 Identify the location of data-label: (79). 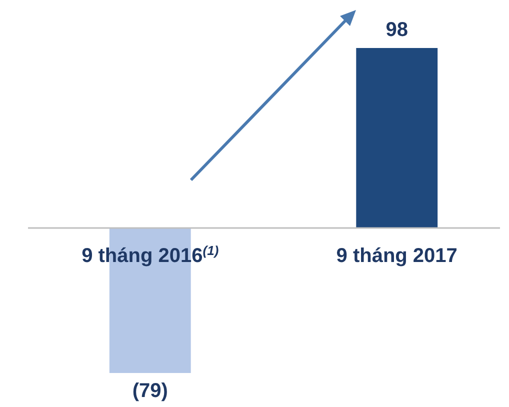
(150, 391).